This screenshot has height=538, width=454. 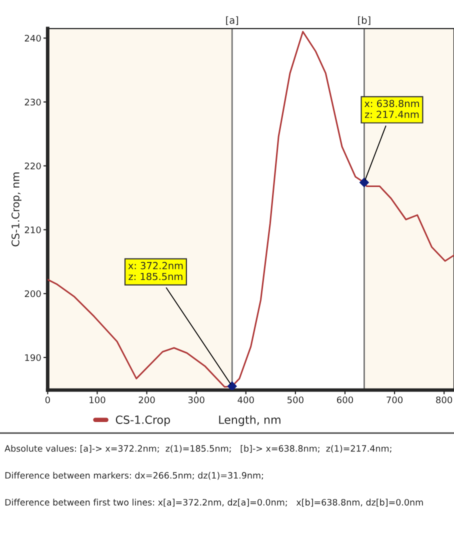 What do you see at coordinates (214, 502) in the screenshot?
I see `text: Difference between first two lines: x[a]=372.2nm, dz[a]=0.0nm; x[b]=638.8nm, dz[b]=0.0nm` at bounding box center [214, 502].